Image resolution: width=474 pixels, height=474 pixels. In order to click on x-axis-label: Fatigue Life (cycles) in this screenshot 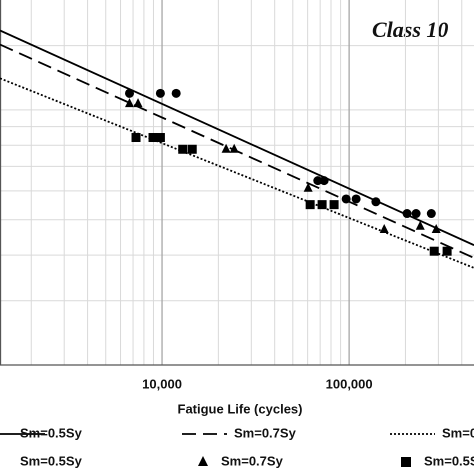, I will do `click(240, 408)`.